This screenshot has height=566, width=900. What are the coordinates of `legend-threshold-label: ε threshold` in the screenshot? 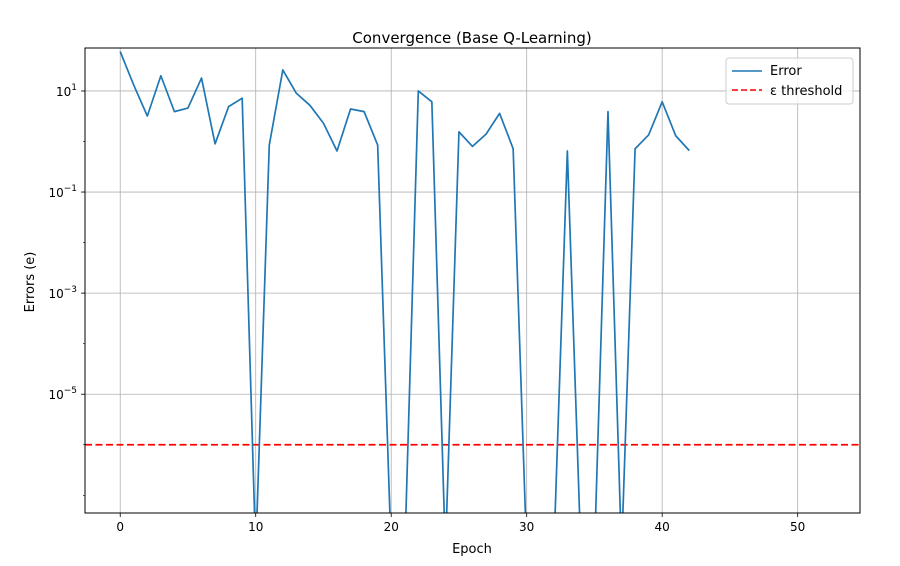 It's located at (806, 91).